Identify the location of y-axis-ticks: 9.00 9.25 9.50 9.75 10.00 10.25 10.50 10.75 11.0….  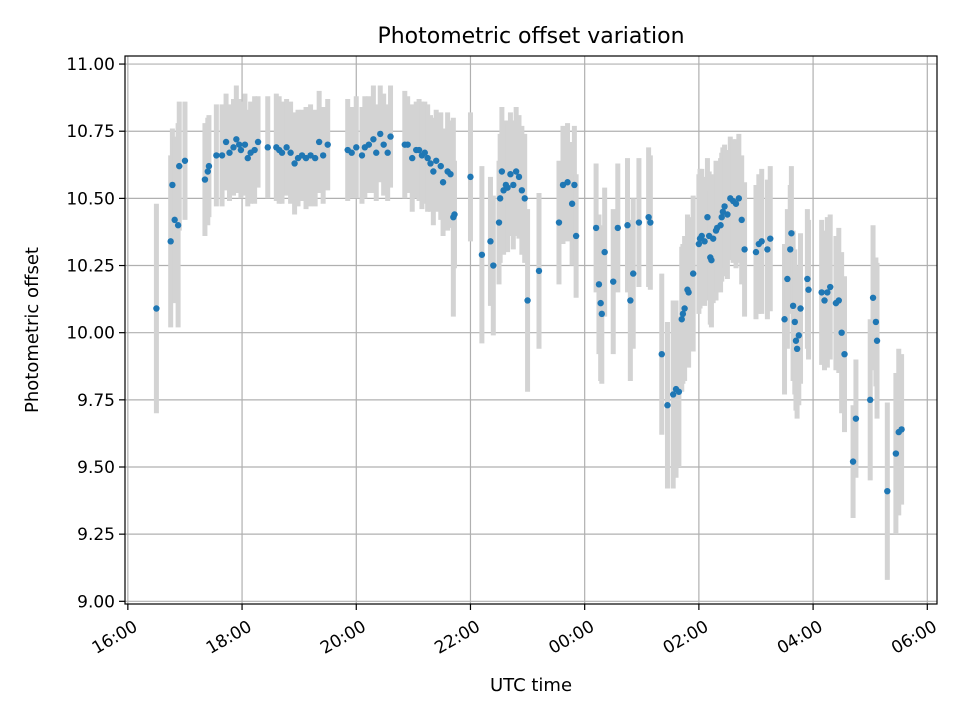
(95, 333).